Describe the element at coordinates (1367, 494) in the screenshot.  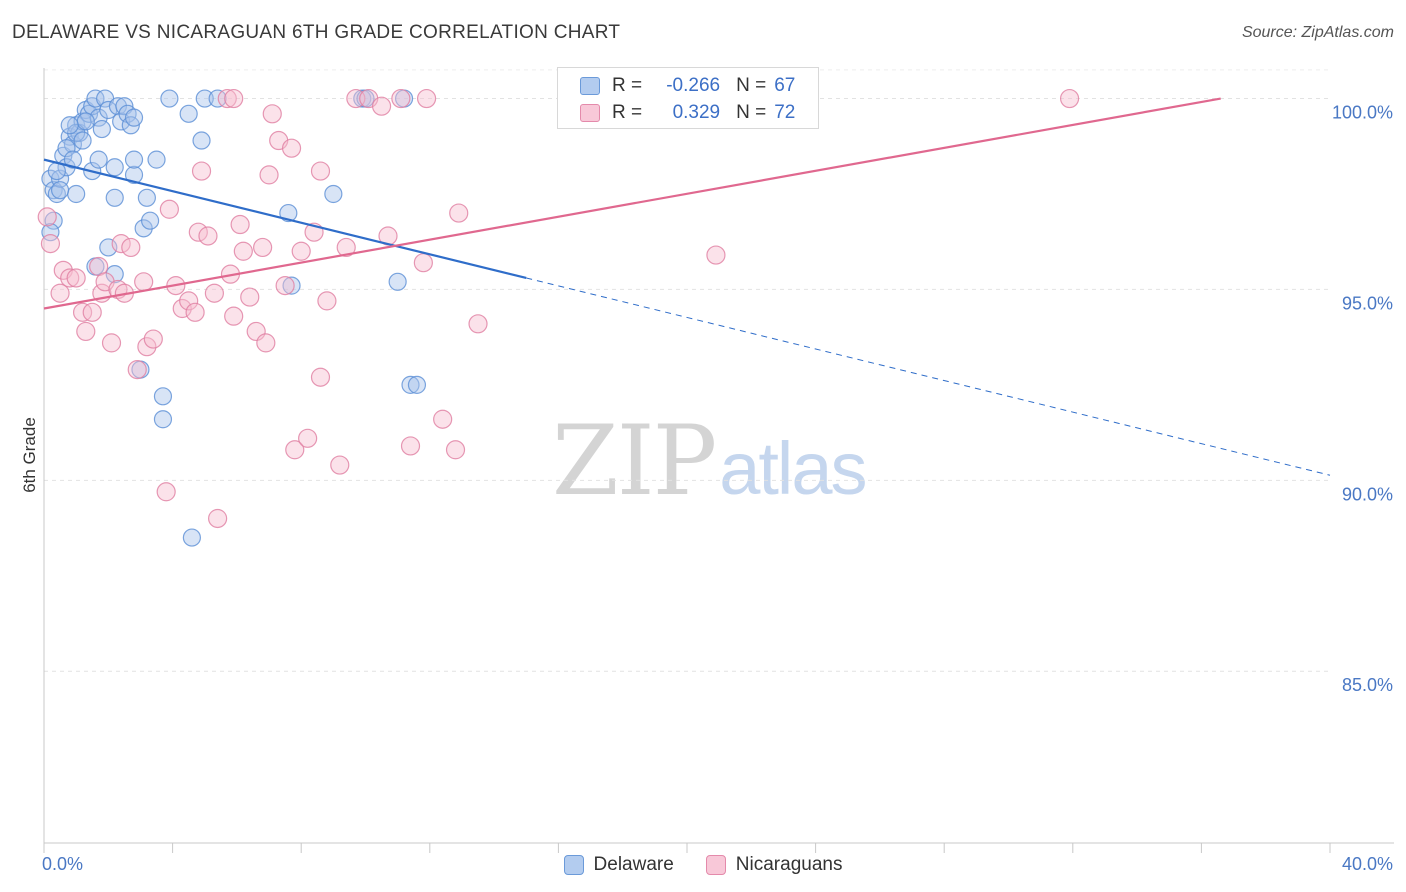
I see `y-tick-label: 90.0%` at that location.